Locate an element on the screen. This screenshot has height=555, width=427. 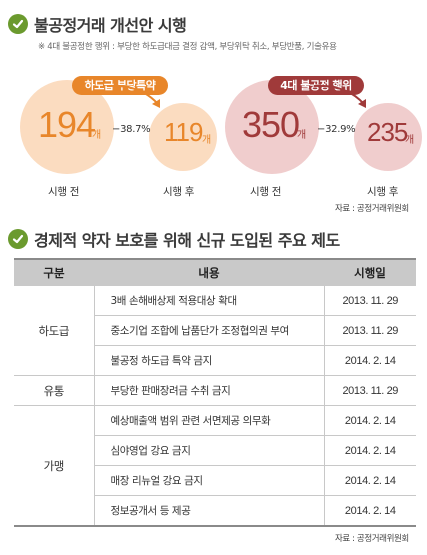
content-cell: 부당한 판매장려금 수취 금지 is located at coordinates (209, 390).